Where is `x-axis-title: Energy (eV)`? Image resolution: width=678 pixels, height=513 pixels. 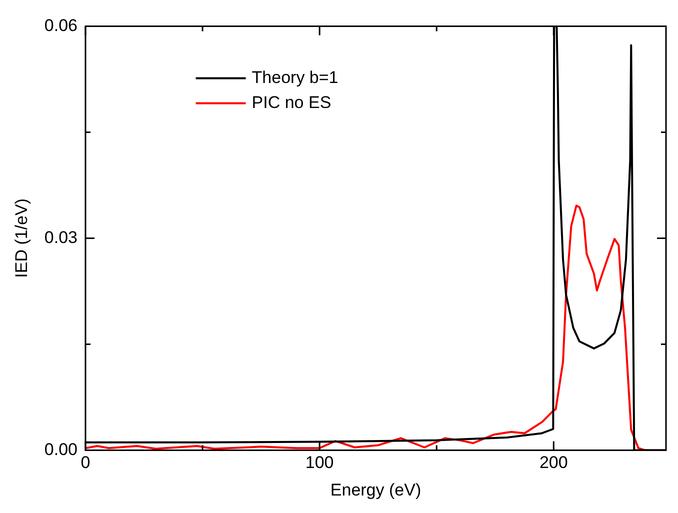 x-axis-title: Energy (eV) is located at coordinates (376, 490).